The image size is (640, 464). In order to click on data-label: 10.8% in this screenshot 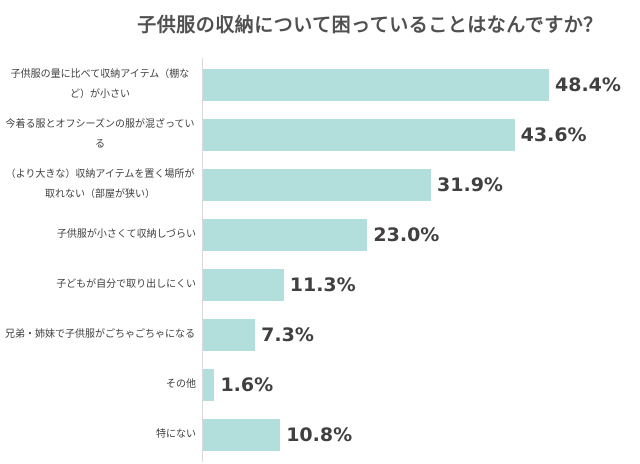, I will do `click(319, 435)`.